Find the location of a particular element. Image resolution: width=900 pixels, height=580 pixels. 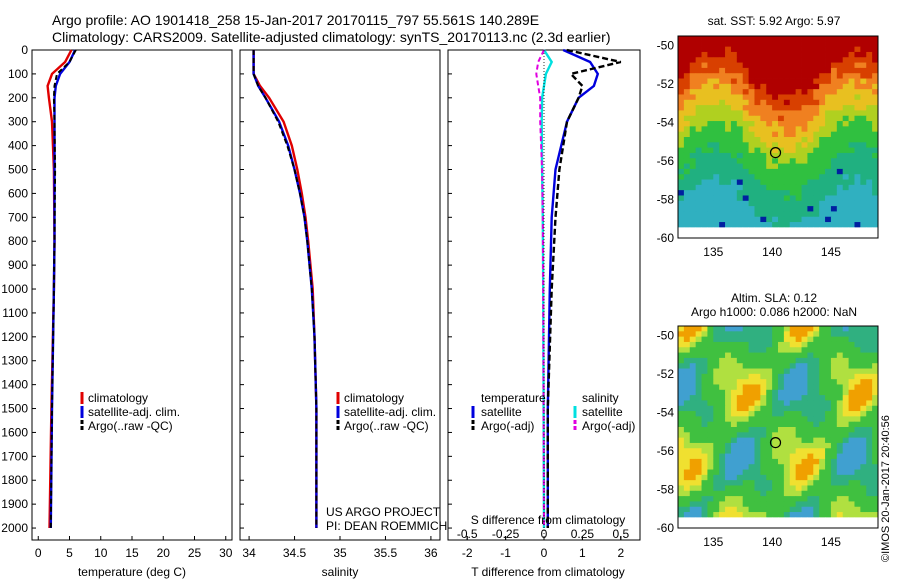

credit-pi: PI: DEAN ROEMMICH is located at coordinates (386, 526).